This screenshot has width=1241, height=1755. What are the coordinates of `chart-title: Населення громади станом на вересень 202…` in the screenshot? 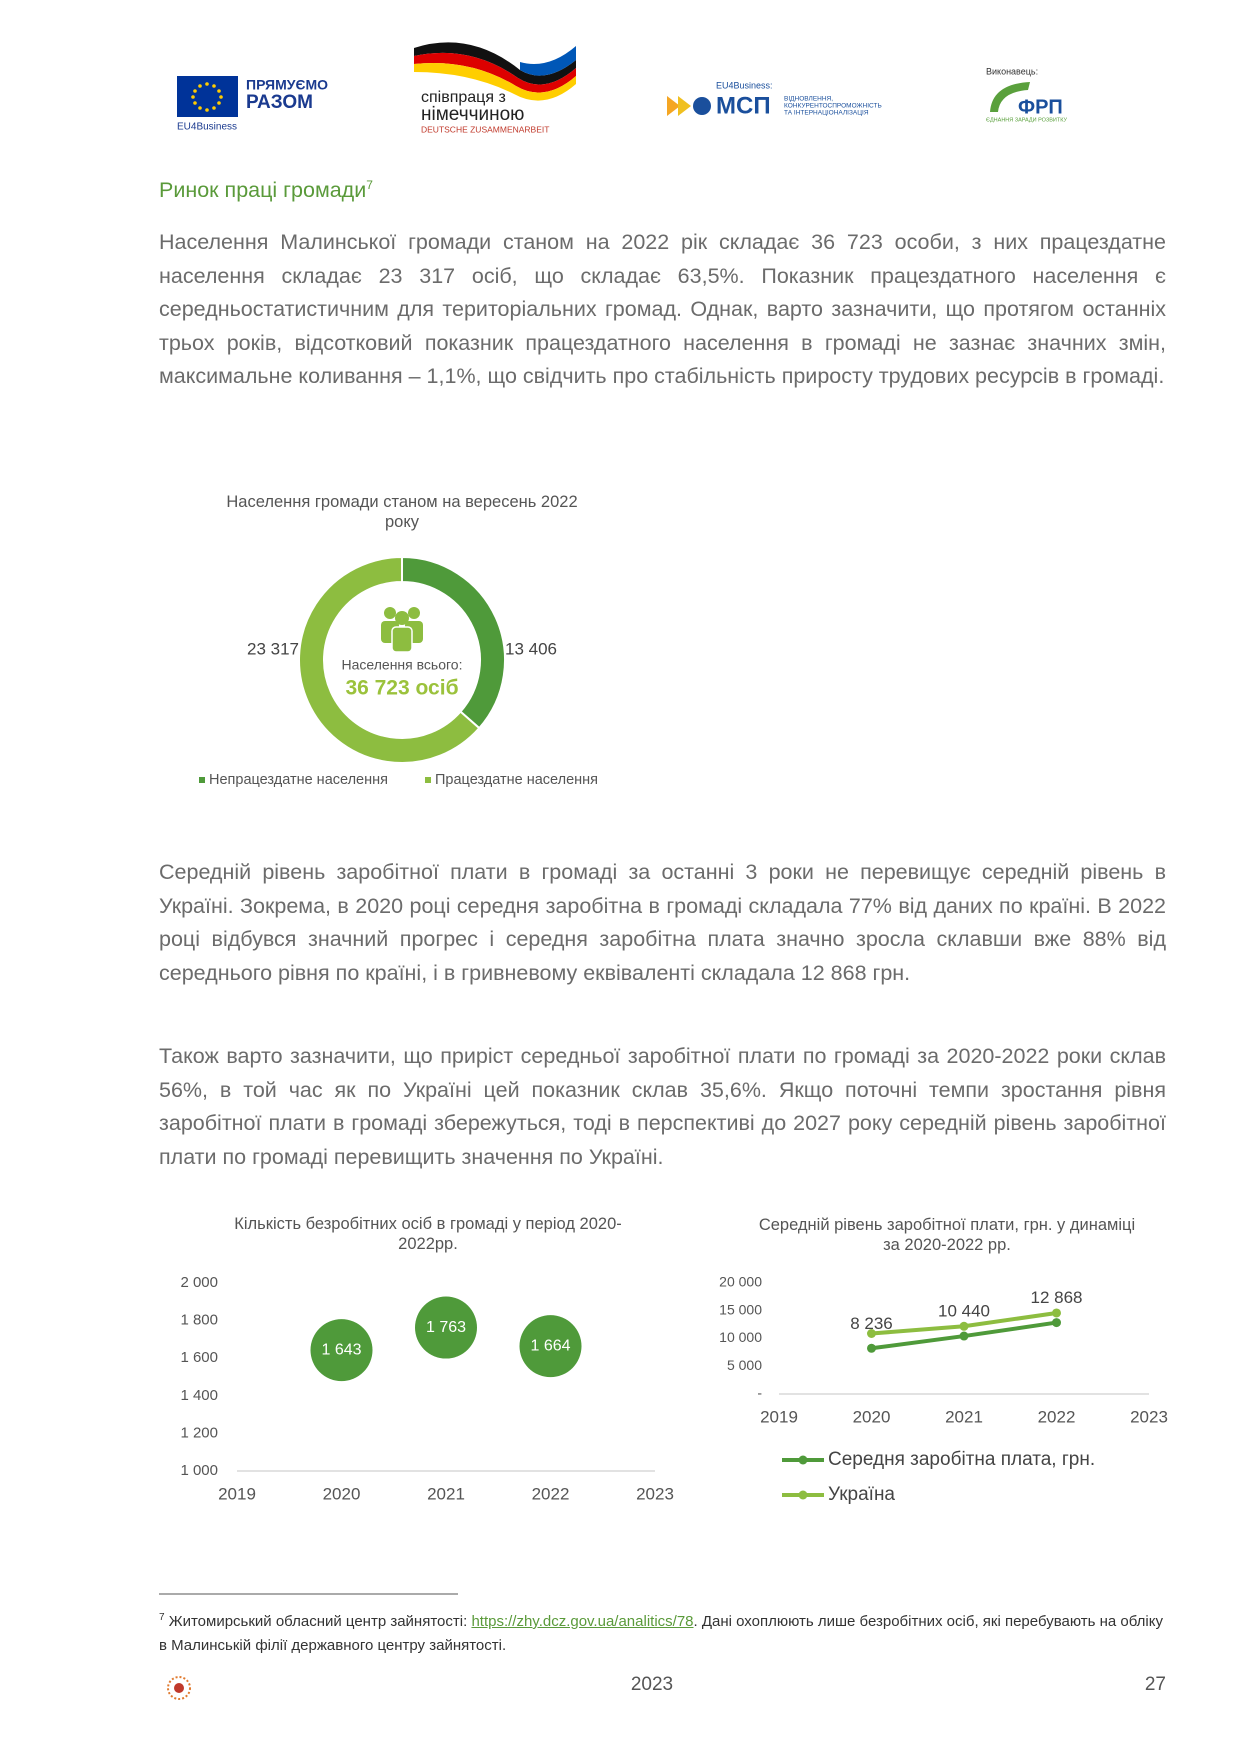 It's located at (402, 512).